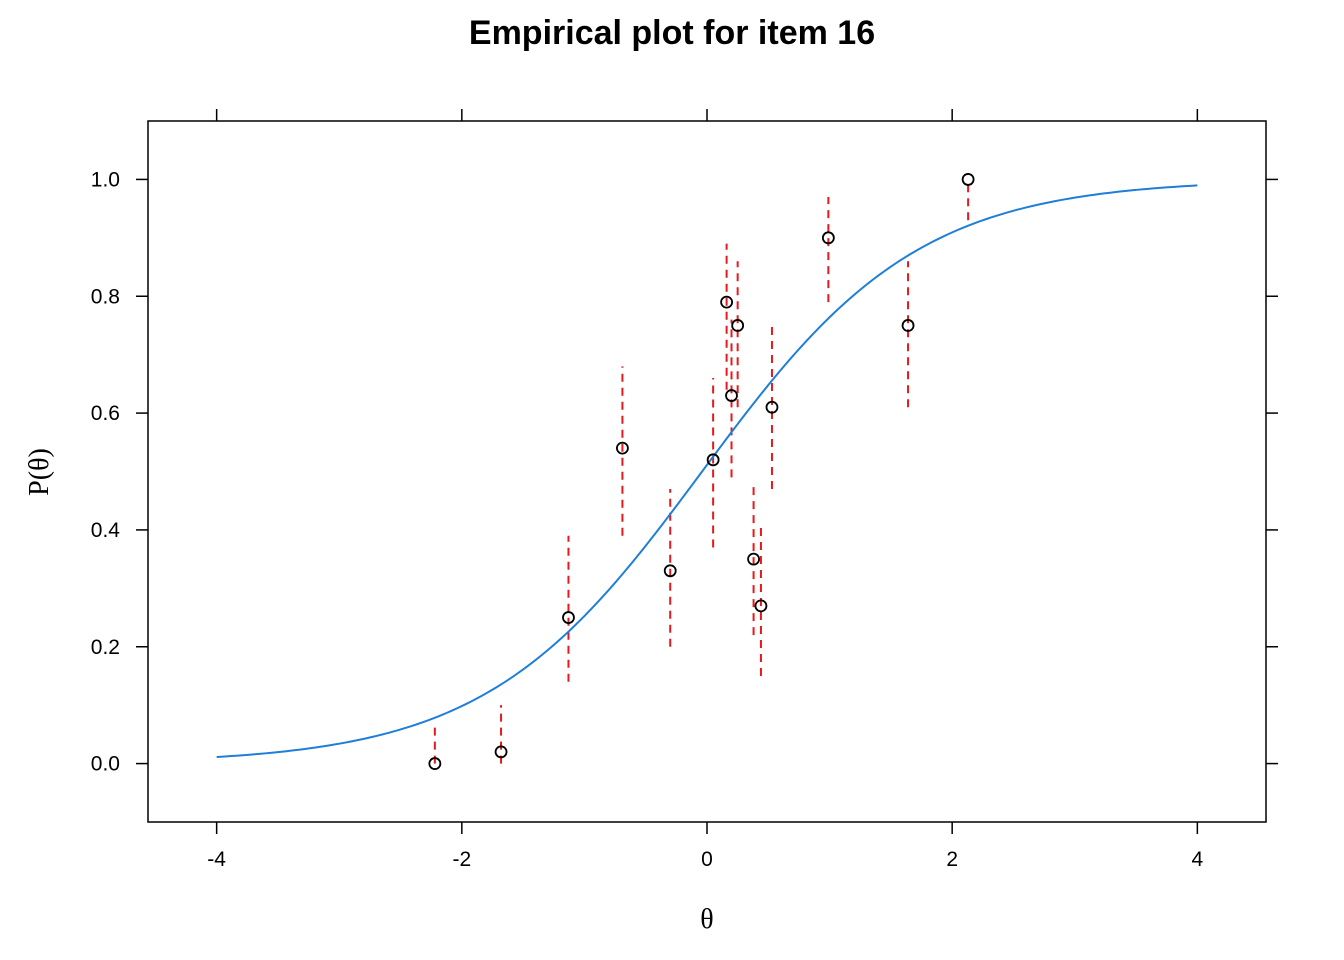  I want to click on x-tick-label: 2, so click(952, 859).